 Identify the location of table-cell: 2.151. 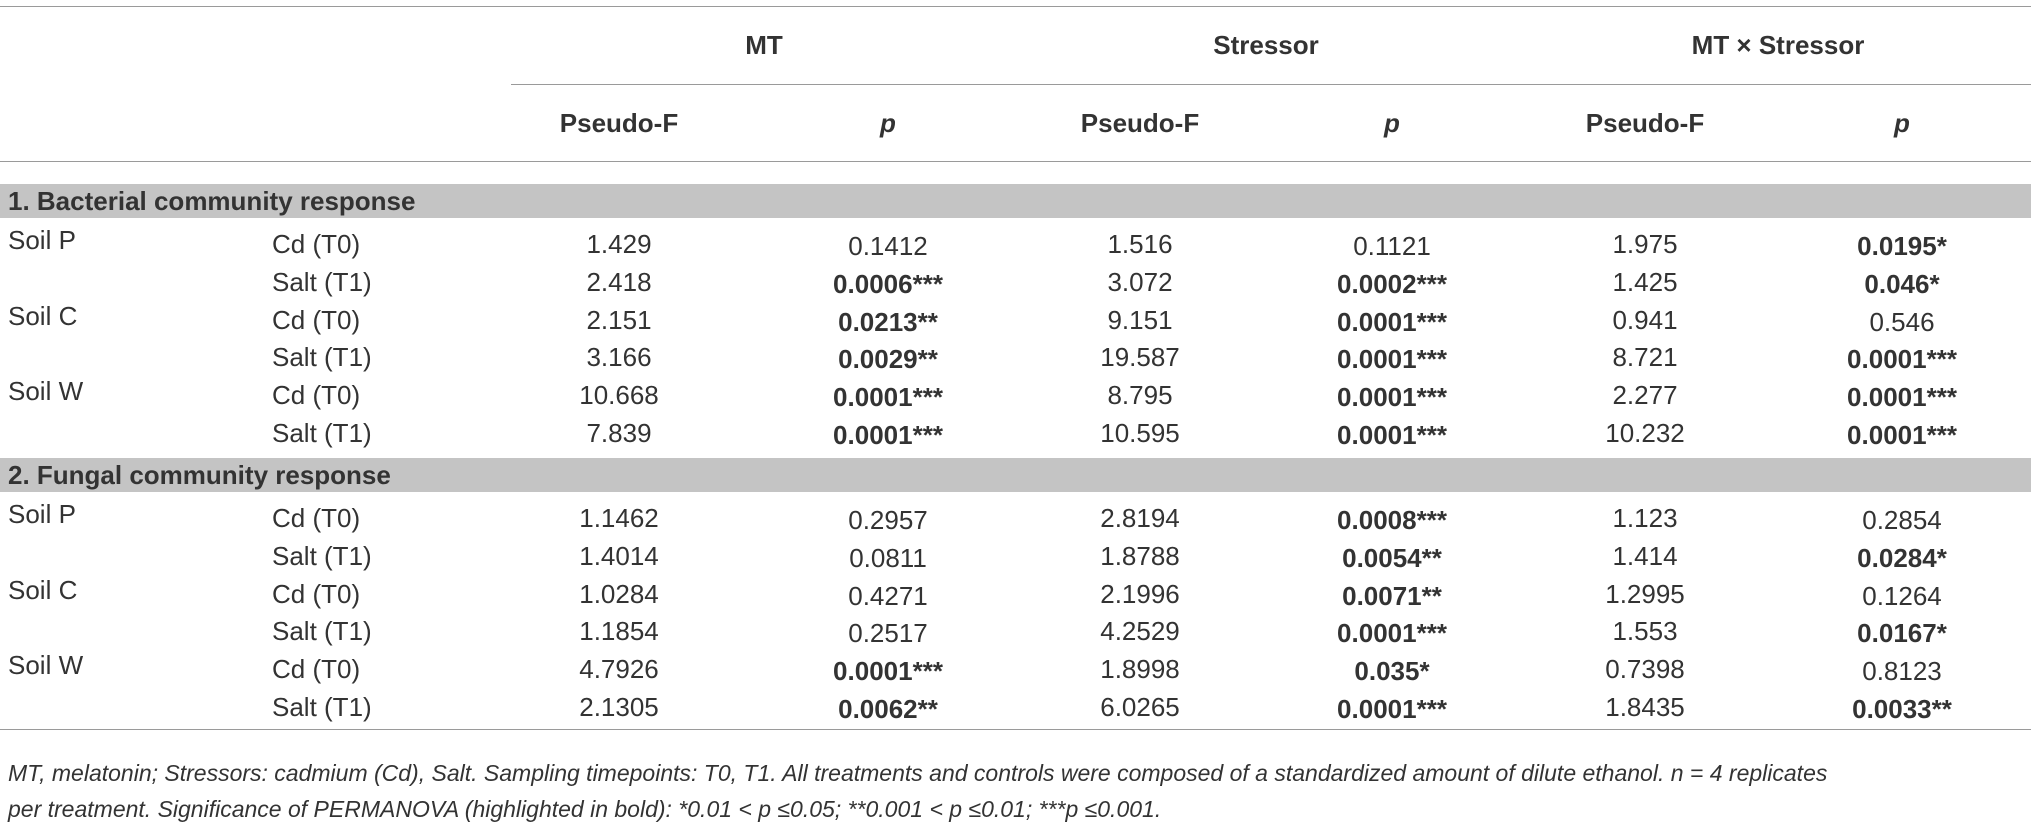
(619, 319).